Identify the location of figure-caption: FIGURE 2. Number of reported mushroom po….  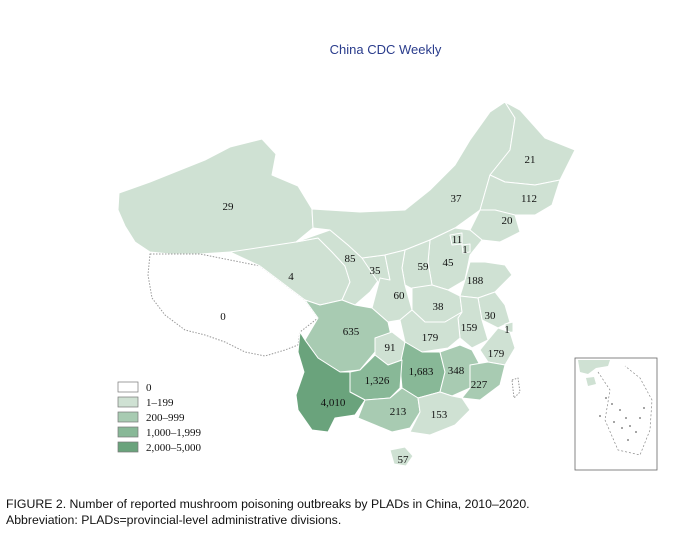
(341, 512).